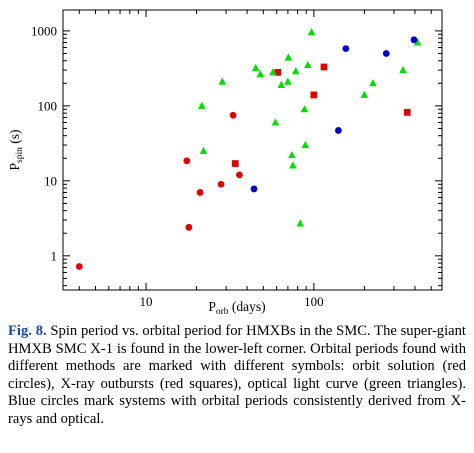  Describe the element at coordinates (50, 180) in the screenshot. I see `y-tick-label: 10` at that location.